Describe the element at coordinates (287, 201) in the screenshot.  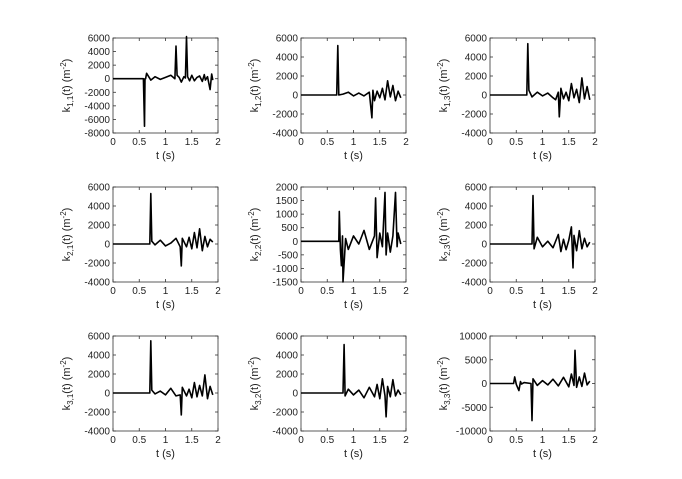
I see `y-tick-label: 1500` at that location.